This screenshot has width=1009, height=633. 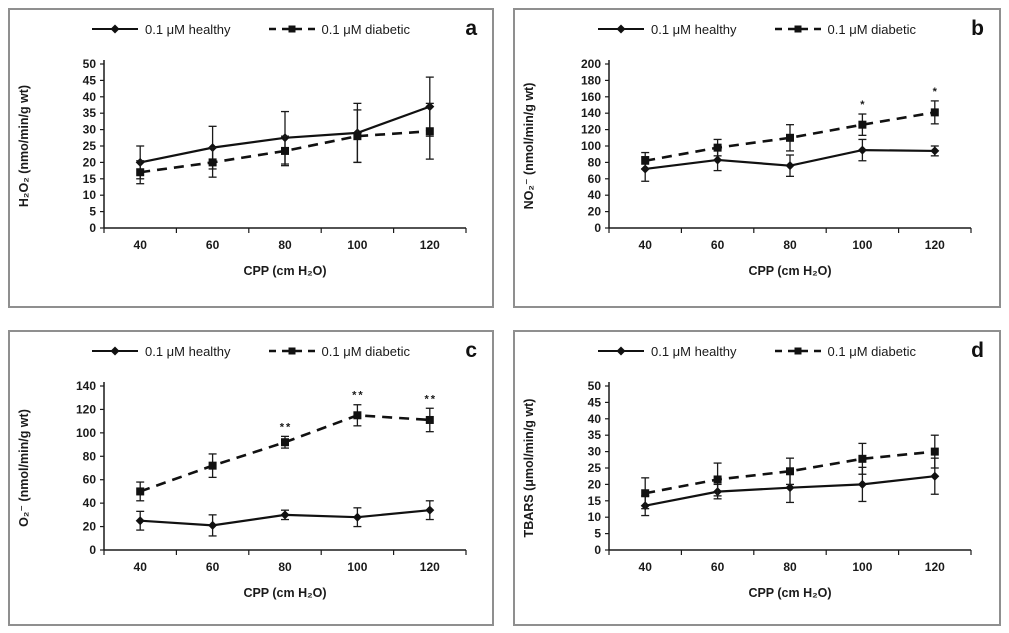 What do you see at coordinates (595, 386) in the screenshot?
I see `svg-text: 50` at bounding box center [595, 386].